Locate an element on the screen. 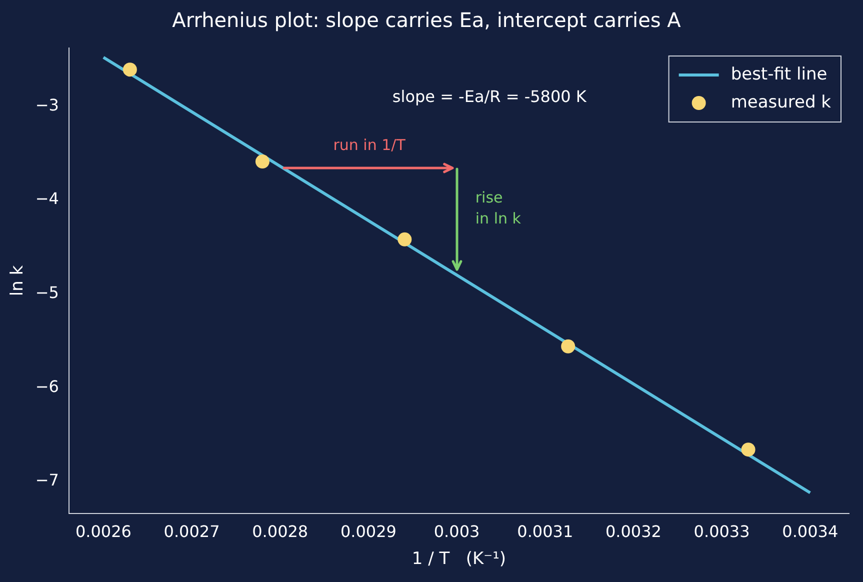  x-tick-label: 0.0033 is located at coordinates (722, 532).